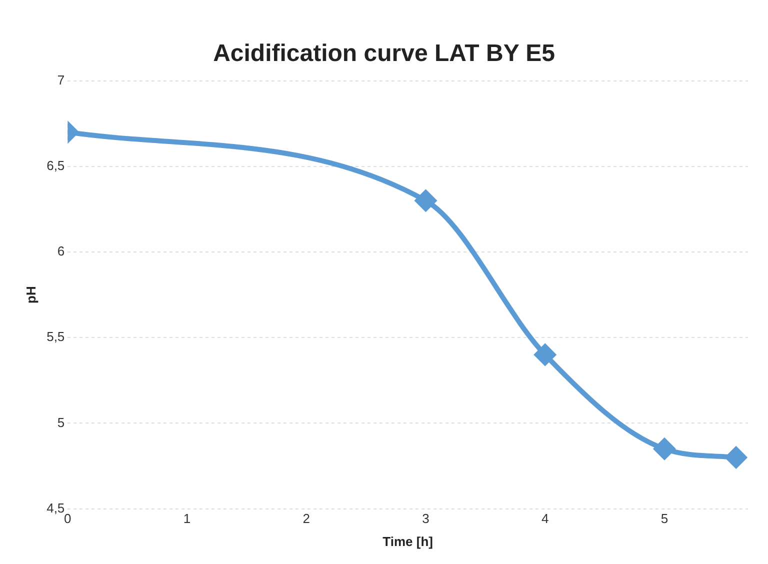  I want to click on y-tick-label: 7, so click(61, 80).